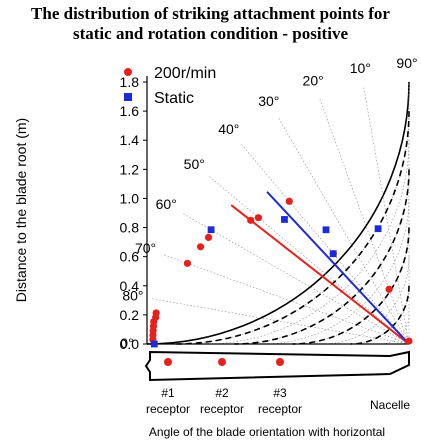 The image size is (421, 442). What do you see at coordinates (132, 295) in the screenshot?
I see `angle-tick-label: 80°` at bounding box center [132, 295].